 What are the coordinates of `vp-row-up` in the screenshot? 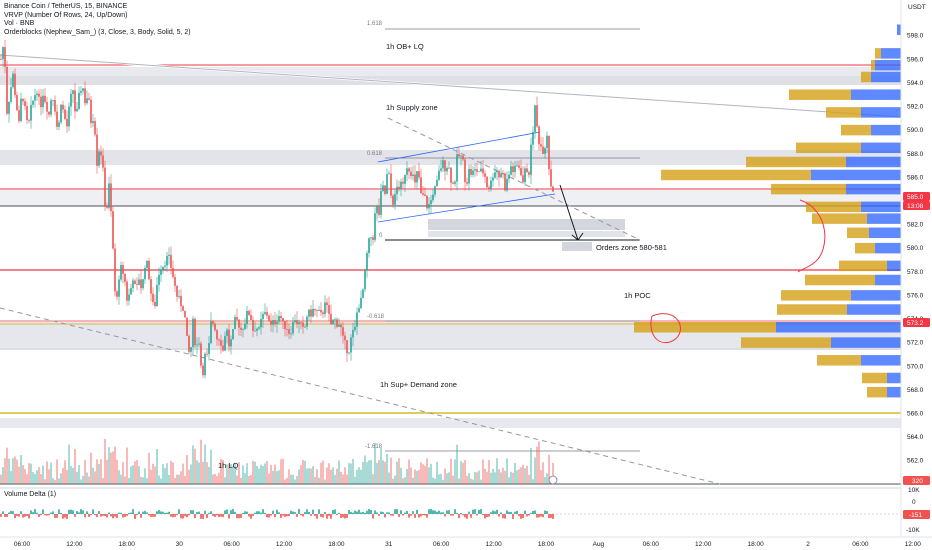 It's located at (856, 175).